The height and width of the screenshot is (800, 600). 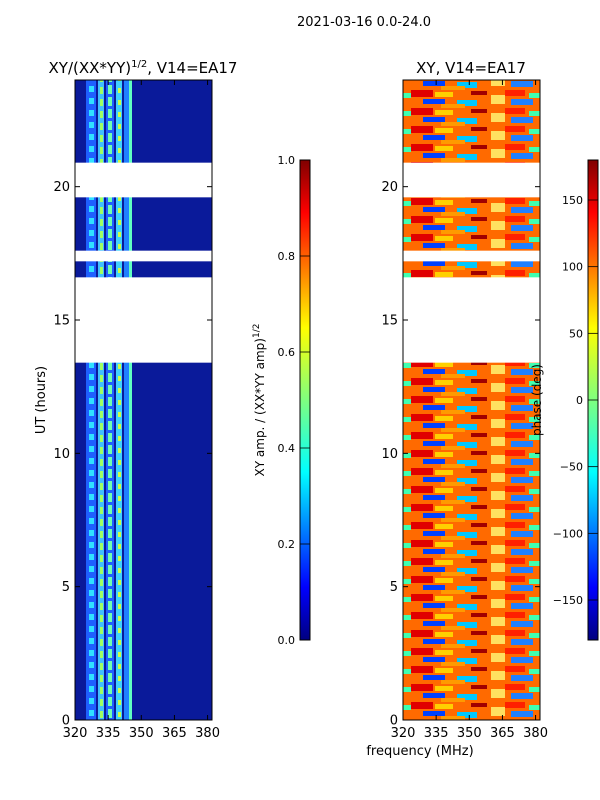 I want to click on amplitude-x-tick-label: 365, so click(x=174, y=733).